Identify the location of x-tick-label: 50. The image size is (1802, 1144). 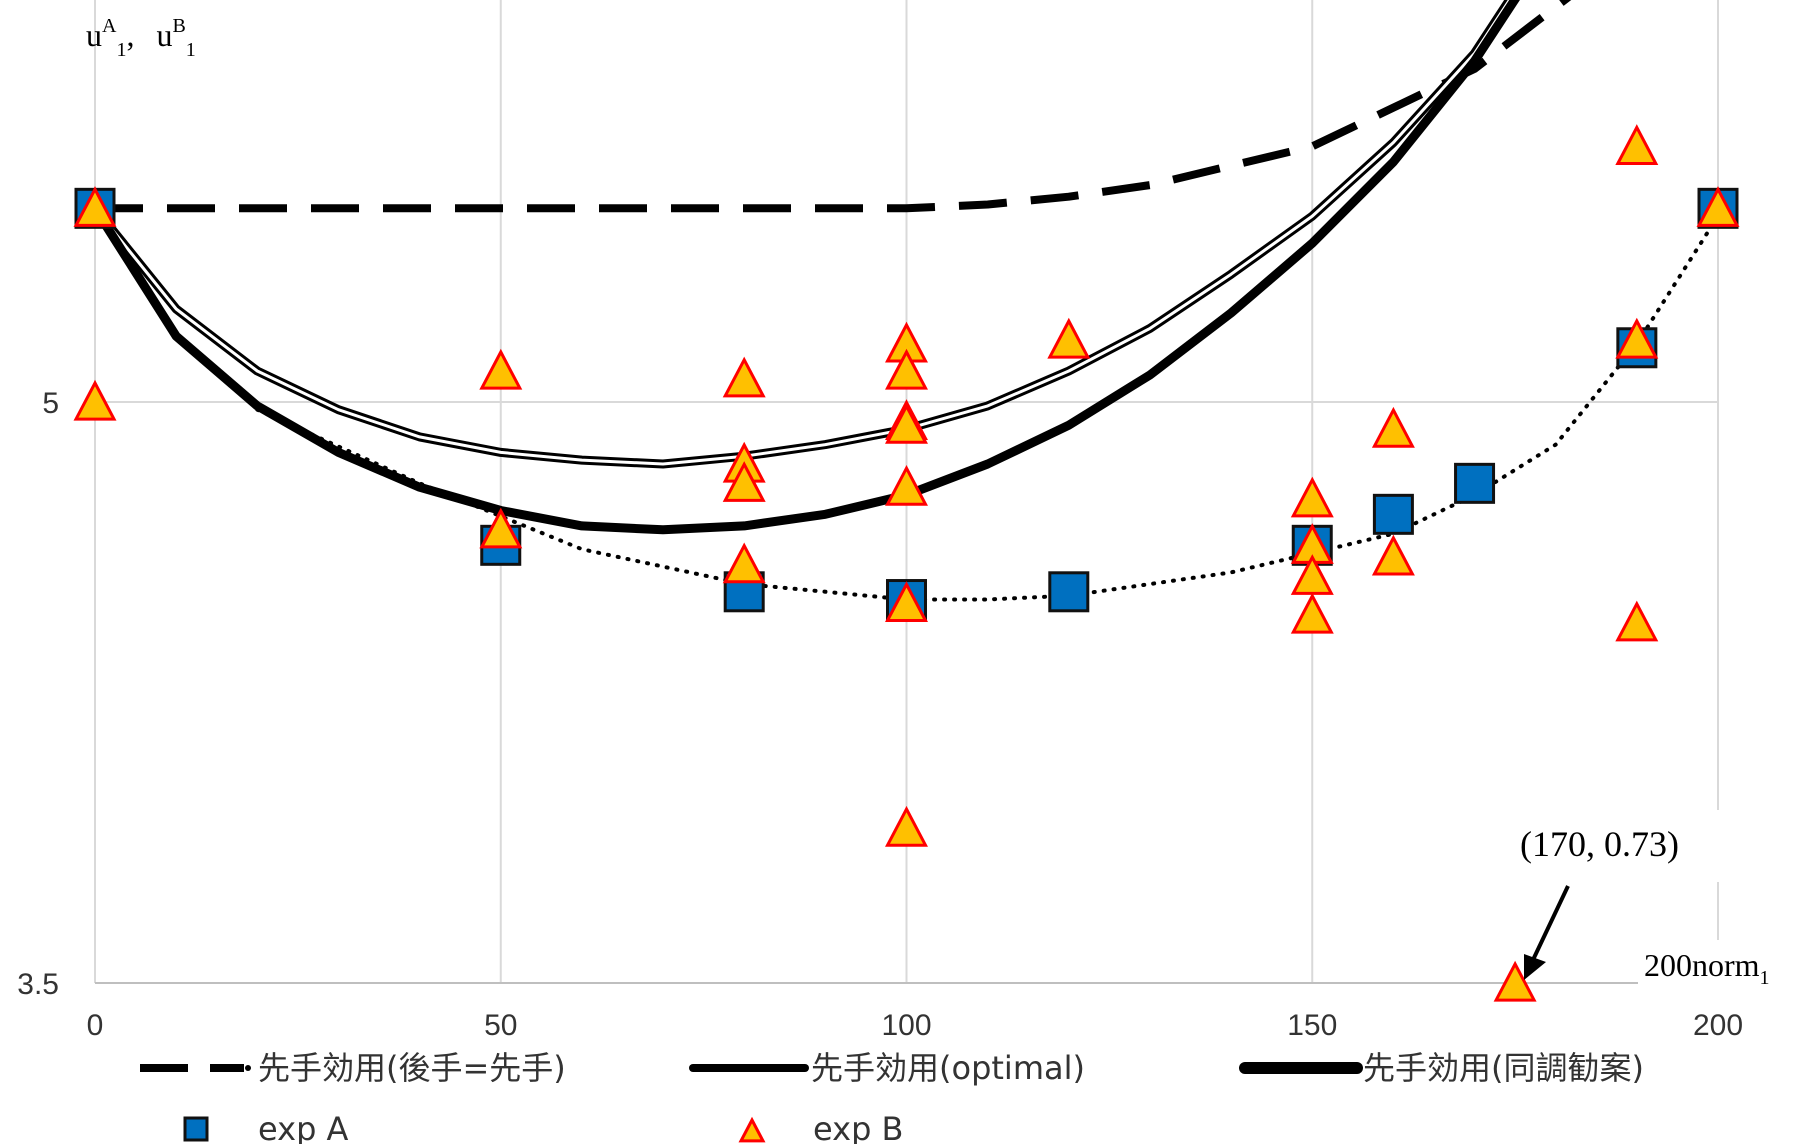
(500, 1025).